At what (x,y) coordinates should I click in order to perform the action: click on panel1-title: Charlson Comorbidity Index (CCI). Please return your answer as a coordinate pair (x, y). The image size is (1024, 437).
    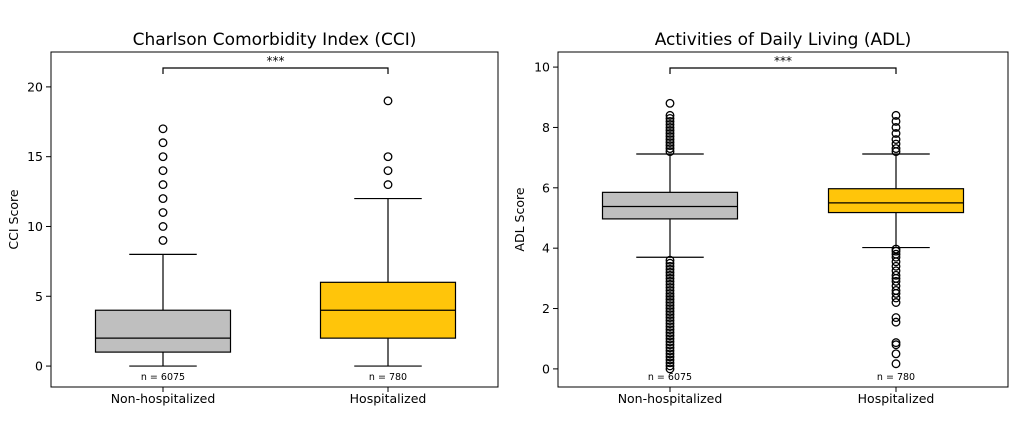
    Looking at the image, I should click on (275, 40).